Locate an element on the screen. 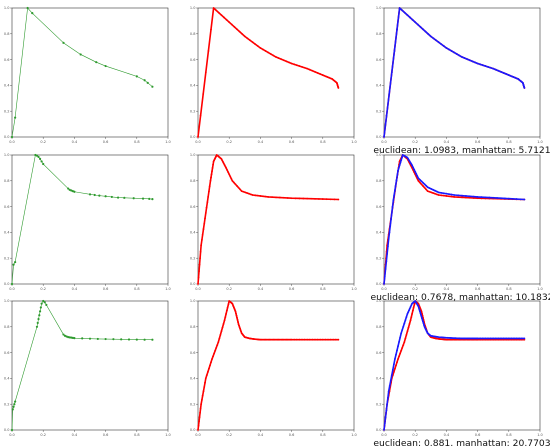 This screenshot has height=446, width=550. x-tick-label: 0.6 is located at coordinates (292, 142).